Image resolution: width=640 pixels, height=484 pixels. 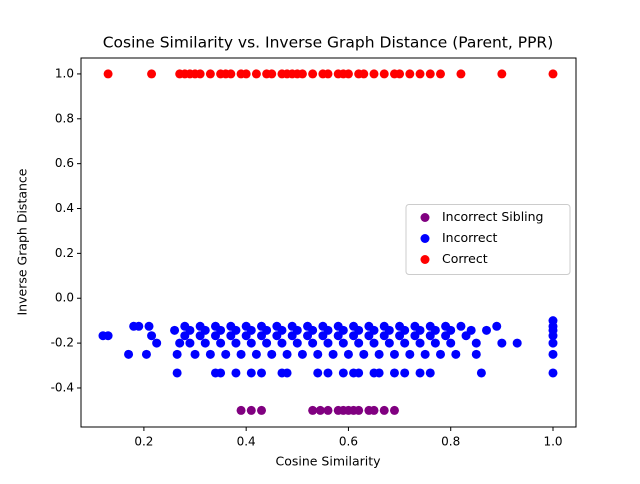 What do you see at coordinates (328, 461) in the screenshot?
I see `x-axis-label: Cosine Similarity` at bounding box center [328, 461].